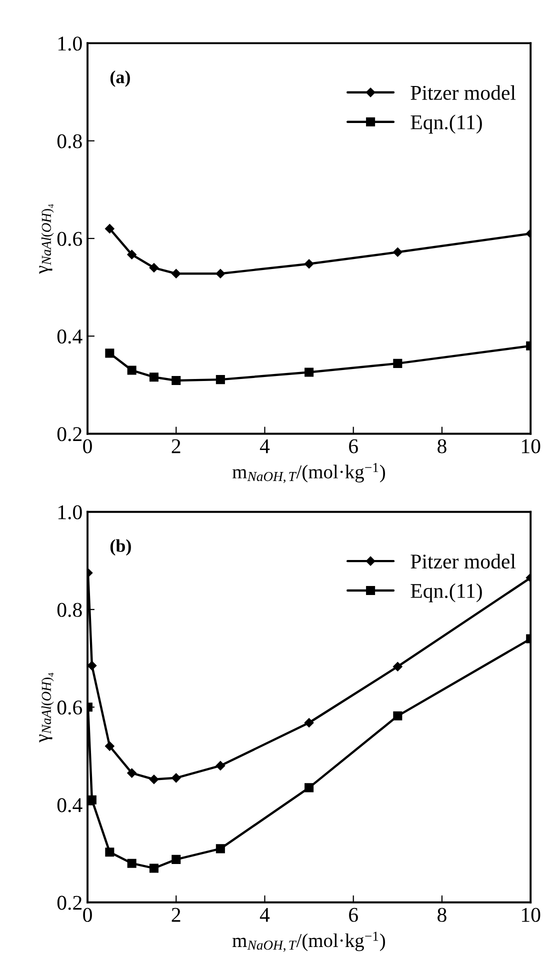  Describe the element at coordinates (120, 78) in the screenshot. I see `annotation: (a)` at that location.